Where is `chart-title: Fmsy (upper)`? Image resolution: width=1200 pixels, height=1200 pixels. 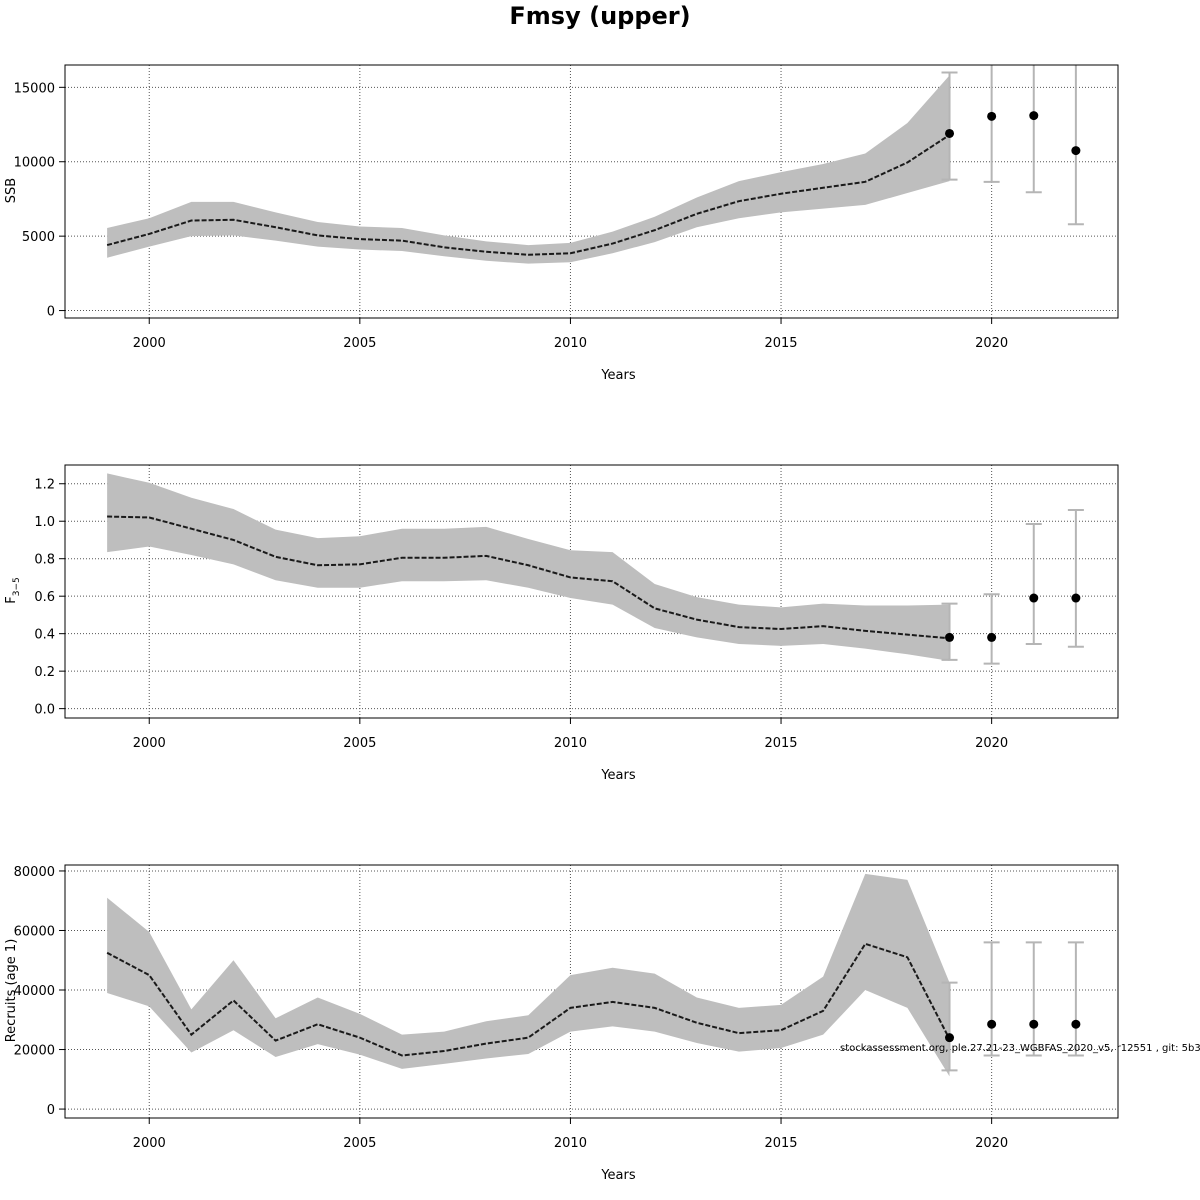 chart-title: Fmsy (upper) is located at coordinates (599, 16).